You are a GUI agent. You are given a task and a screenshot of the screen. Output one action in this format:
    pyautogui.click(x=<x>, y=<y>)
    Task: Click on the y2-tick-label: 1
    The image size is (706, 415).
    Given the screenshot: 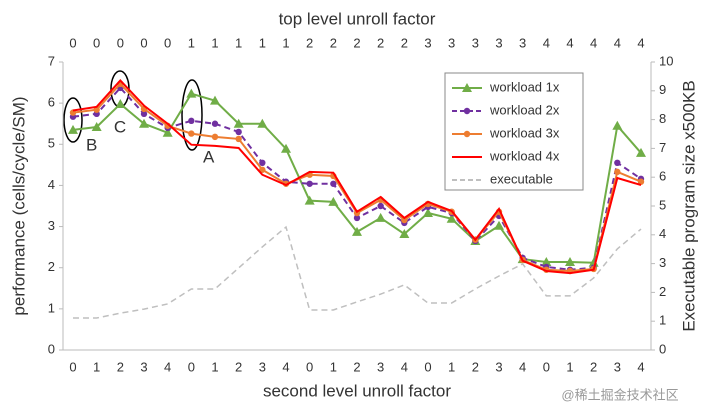 What is the action you would take?
    pyautogui.click(x=662, y=320)
    